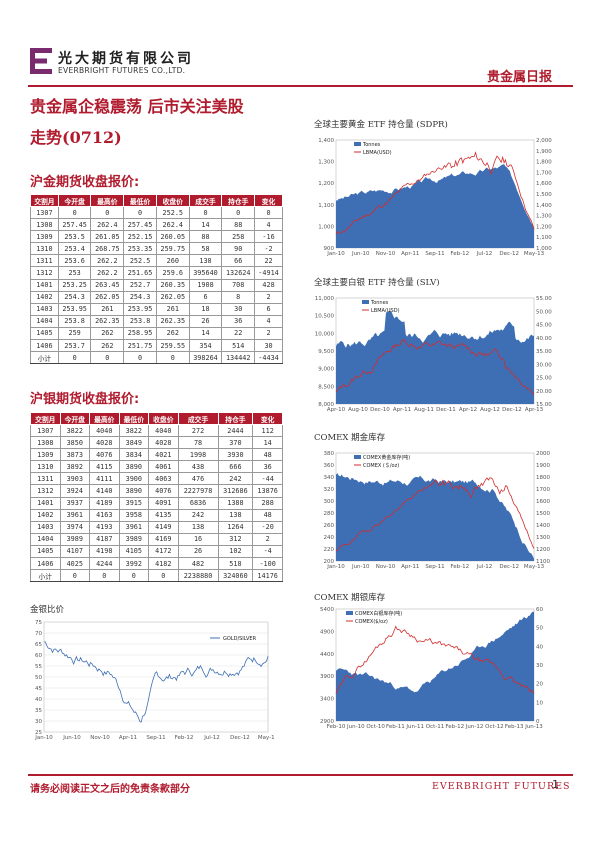  I want to click on table-cell: 354, so click(205, 346).